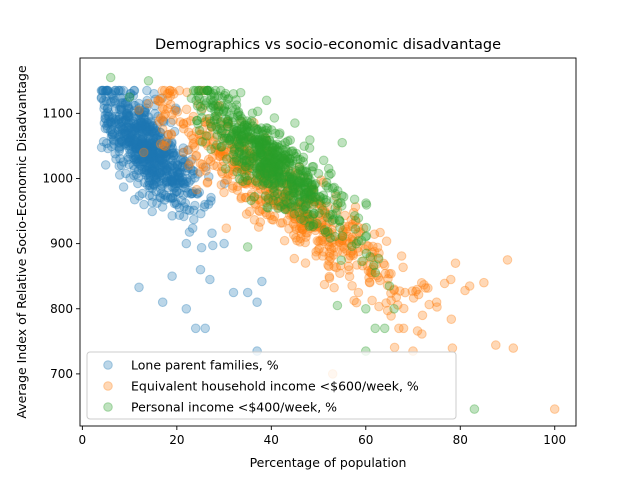 The image size is (640, 480). What do you see at coordinates (271, 440) in the screenshot?
I see `x-tick-label: 40` at bounding box center [271, 440].